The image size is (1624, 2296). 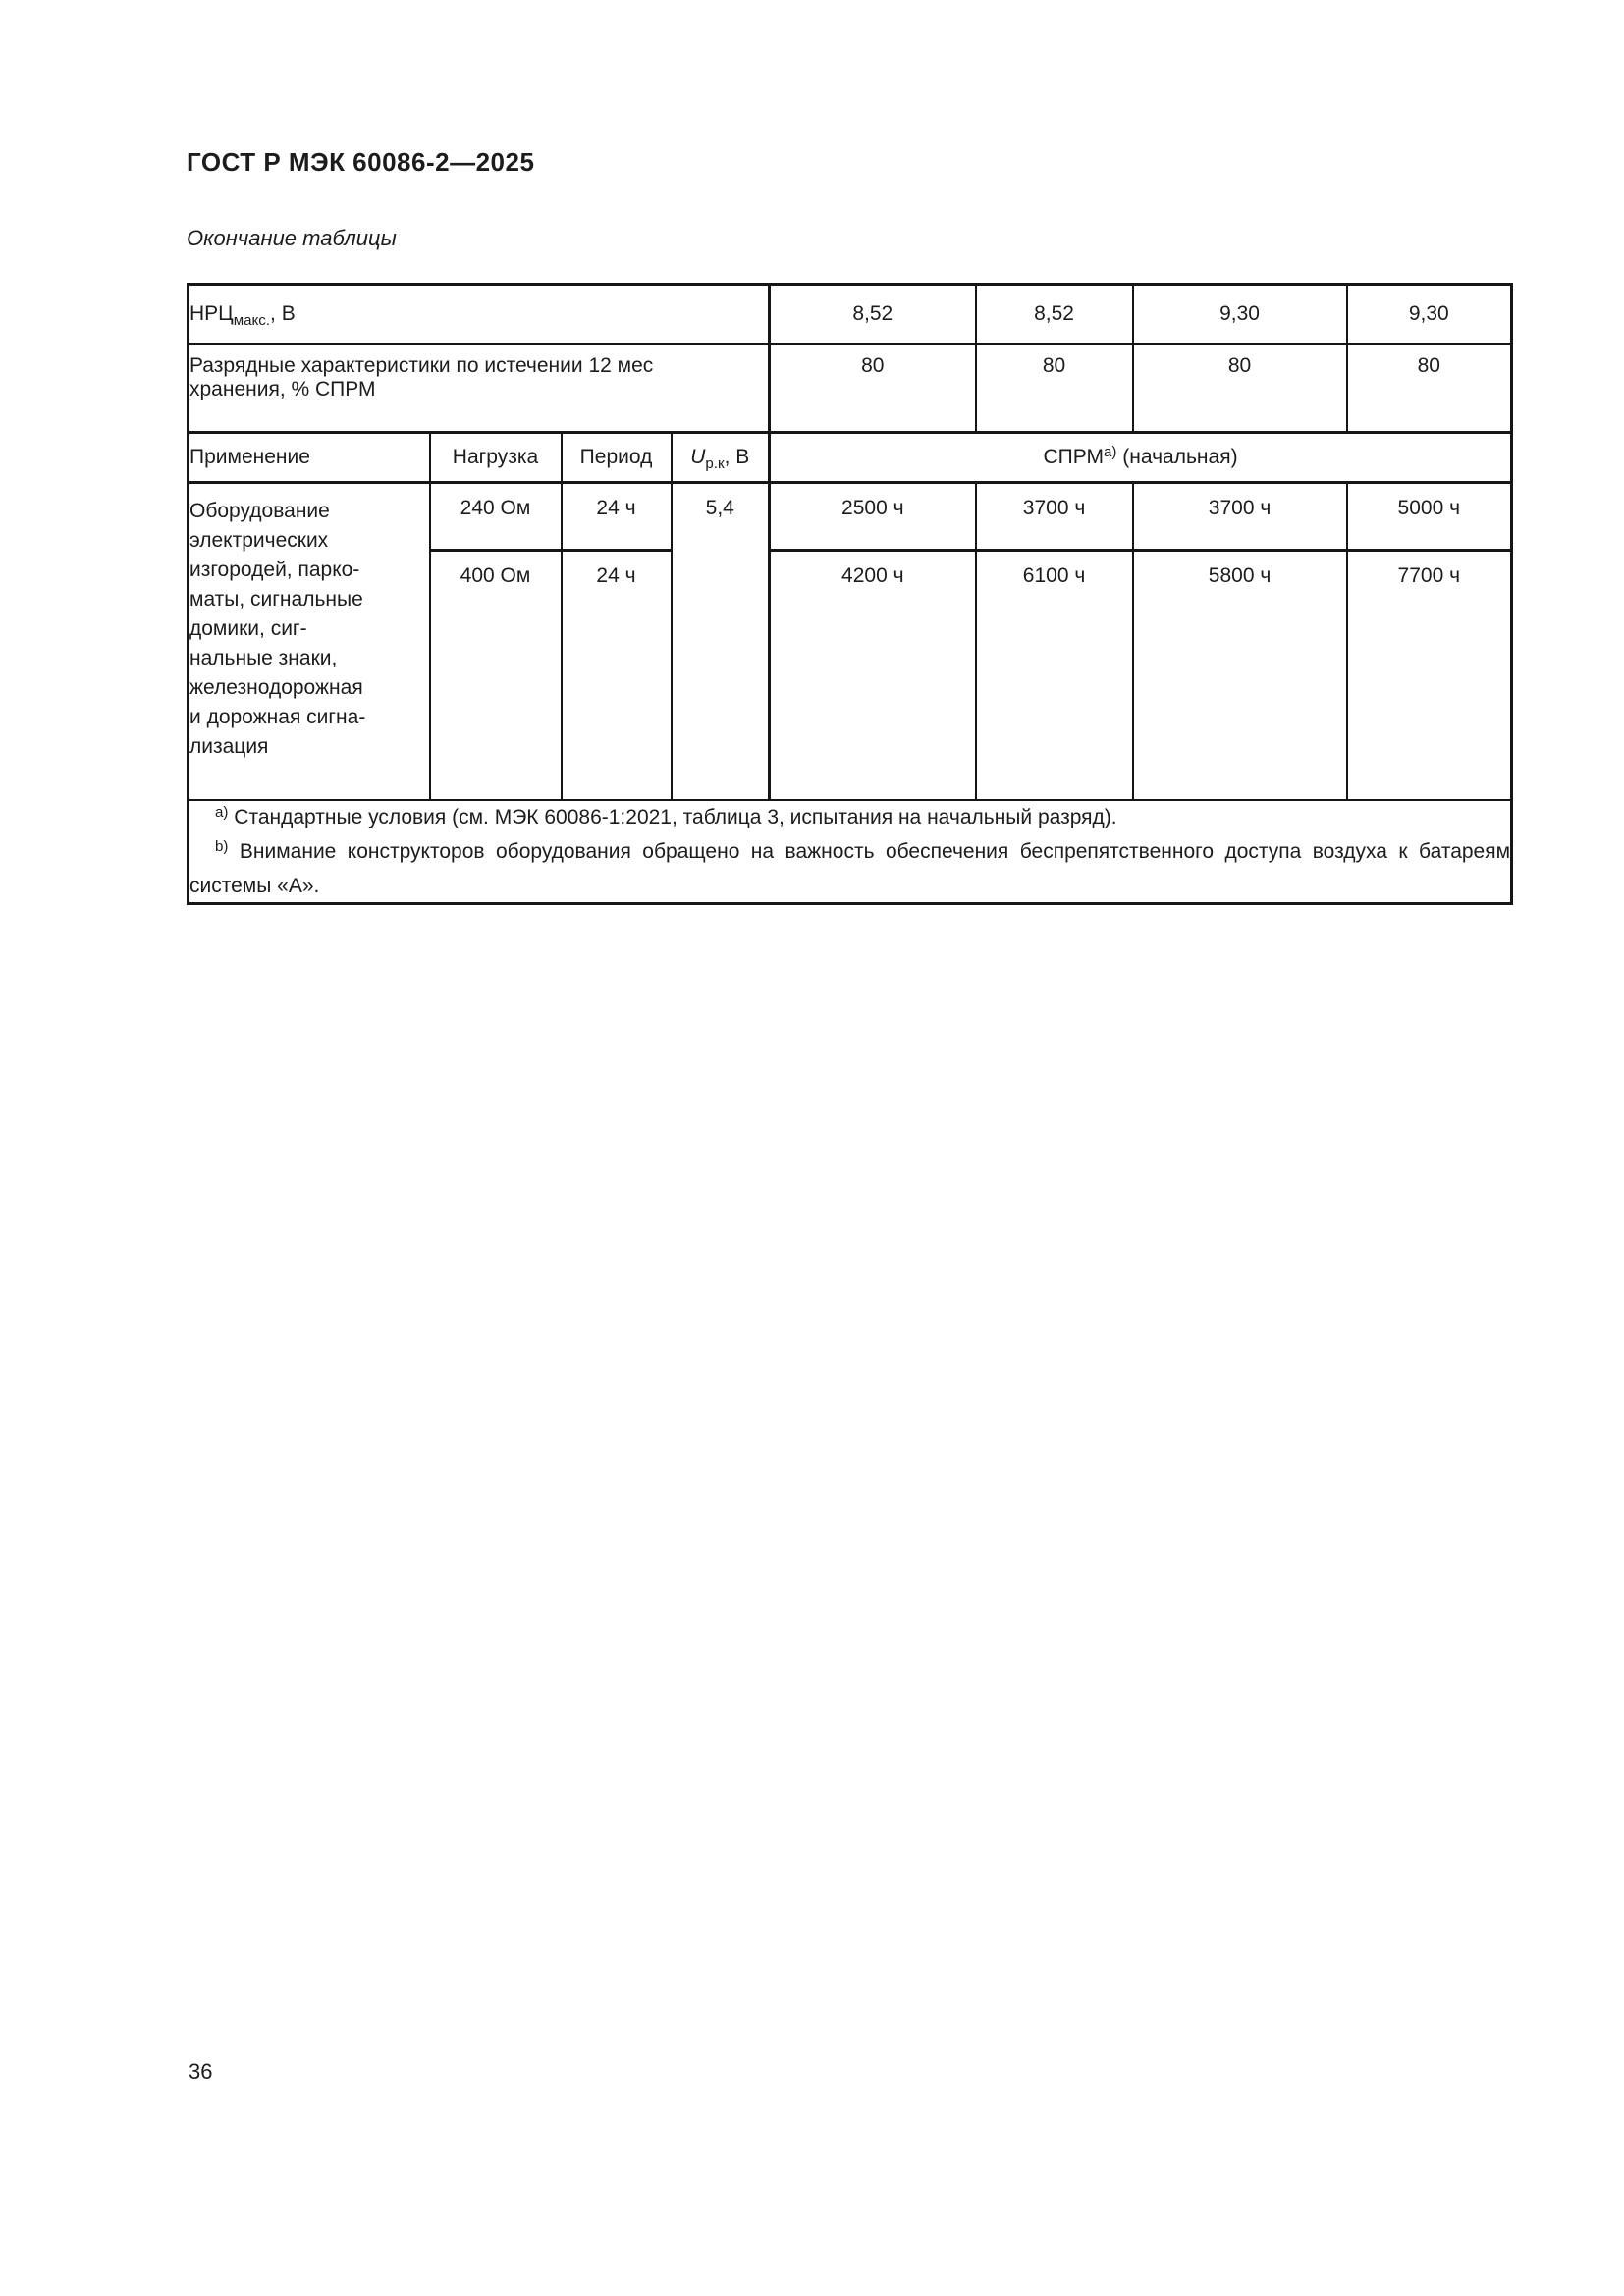 What do you see at coordinates (479, 314) in the screenshot?
I see `nrc-max-label-cell: НРЦмакс., В` at bounding box center [479, 314].